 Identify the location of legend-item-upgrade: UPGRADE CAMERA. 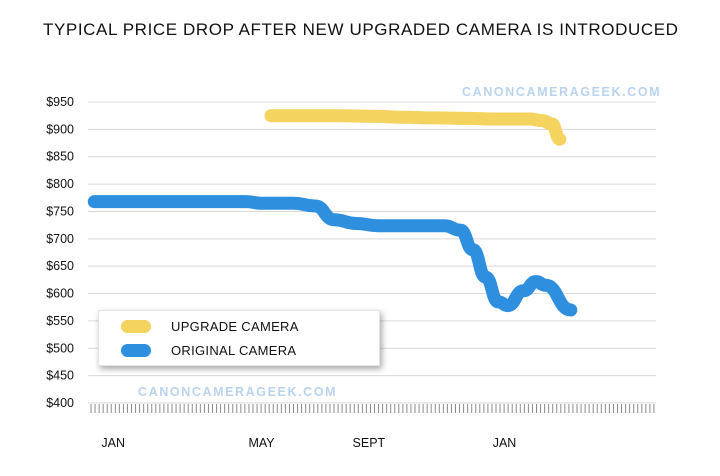
(210, 326).